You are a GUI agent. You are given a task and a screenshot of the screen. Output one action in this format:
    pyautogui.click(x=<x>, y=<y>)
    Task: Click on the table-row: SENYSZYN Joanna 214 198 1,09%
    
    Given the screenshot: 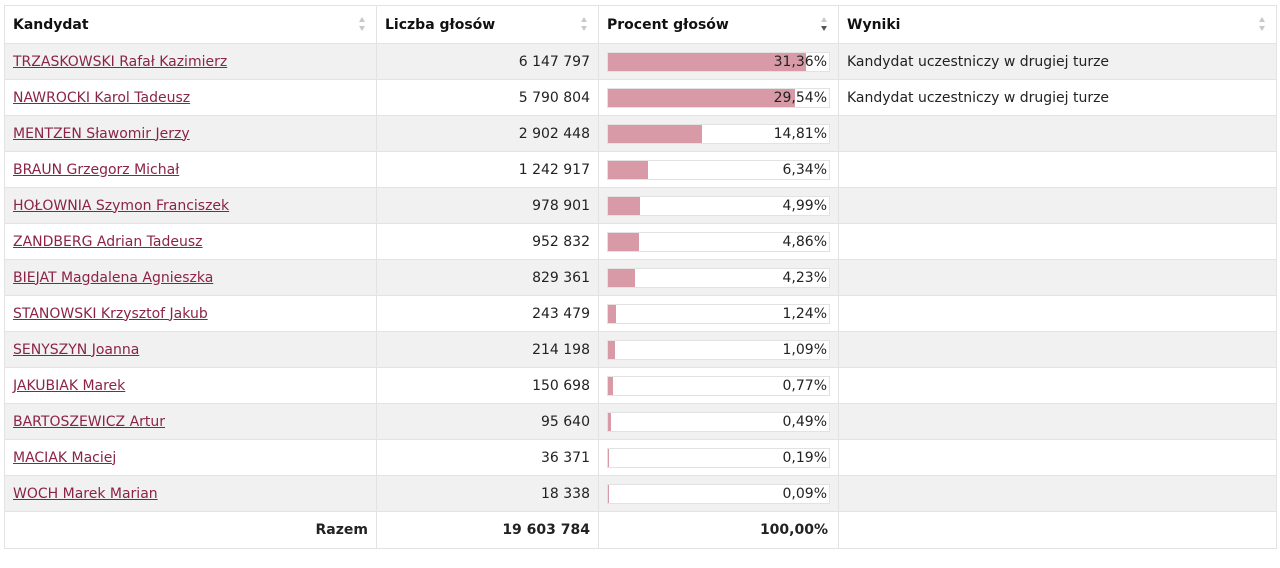 What is the action you would take?
    pyautogui.click(x=640, y=349)
    